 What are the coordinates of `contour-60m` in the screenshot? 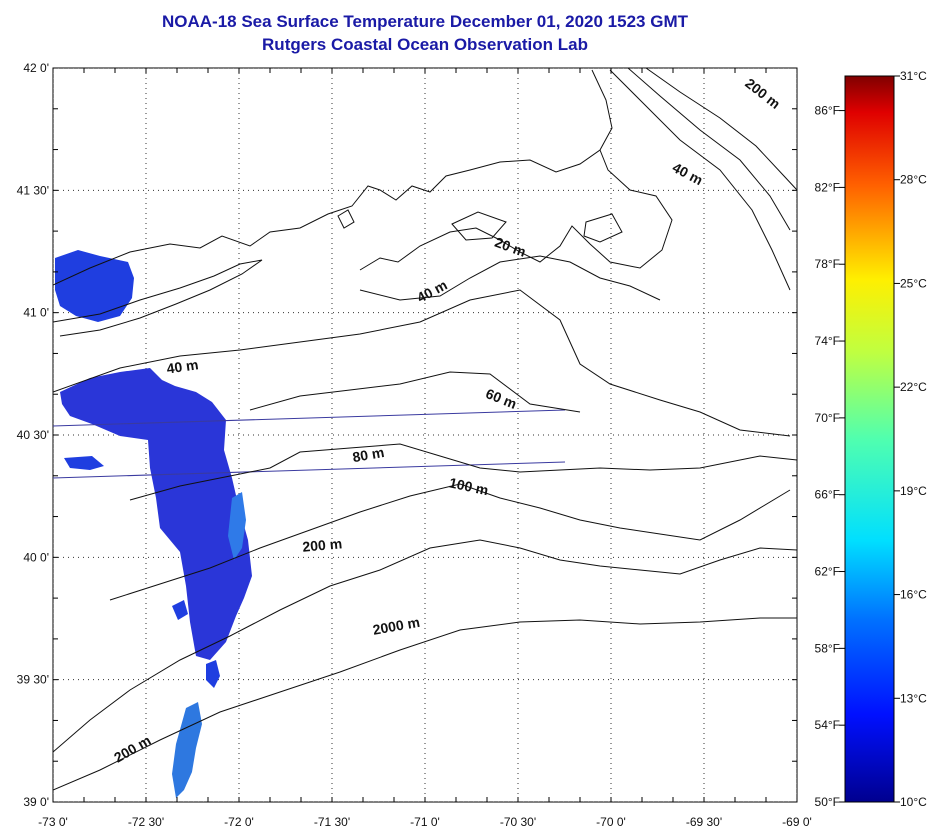 It's located at (415, 392).